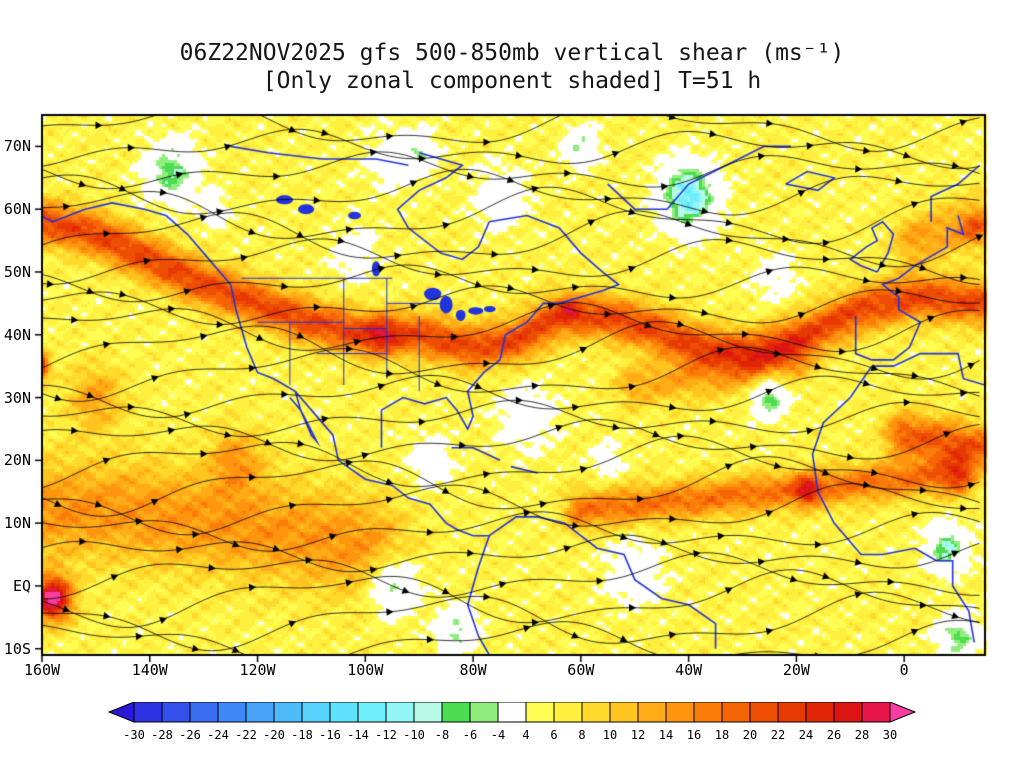  What do you see at coordinates (257, 670) in the screenshot?
I see `lon-tick-label: 120W` at bounding box center [257, 670].